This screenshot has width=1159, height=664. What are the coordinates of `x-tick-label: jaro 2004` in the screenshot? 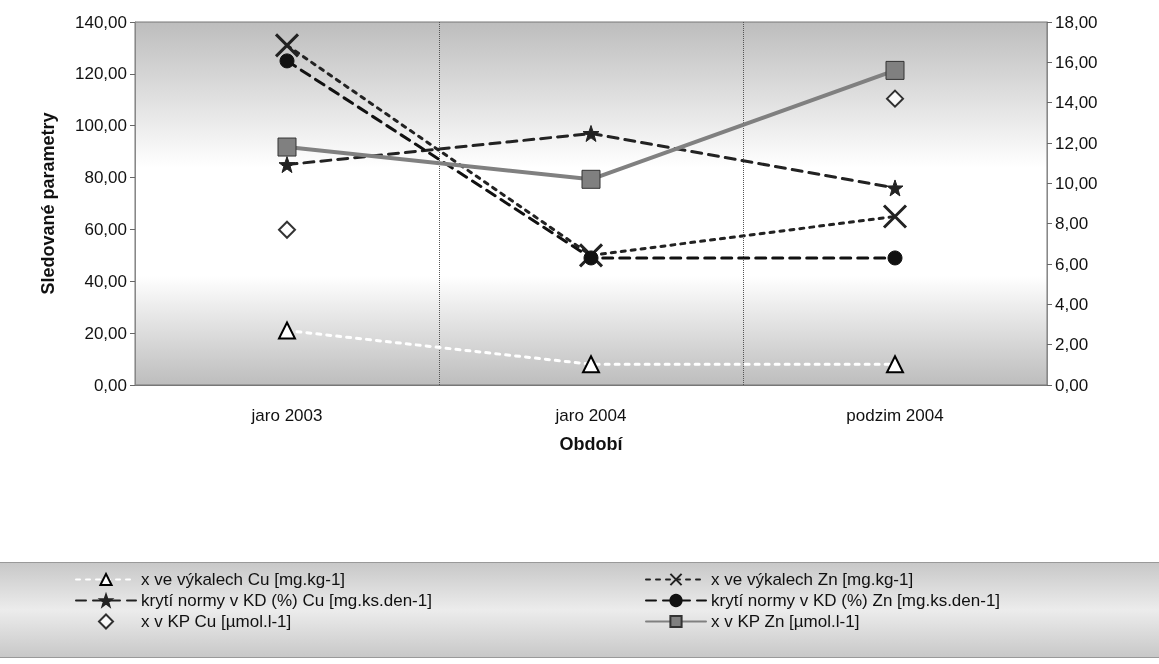 It's located at (590, 415).